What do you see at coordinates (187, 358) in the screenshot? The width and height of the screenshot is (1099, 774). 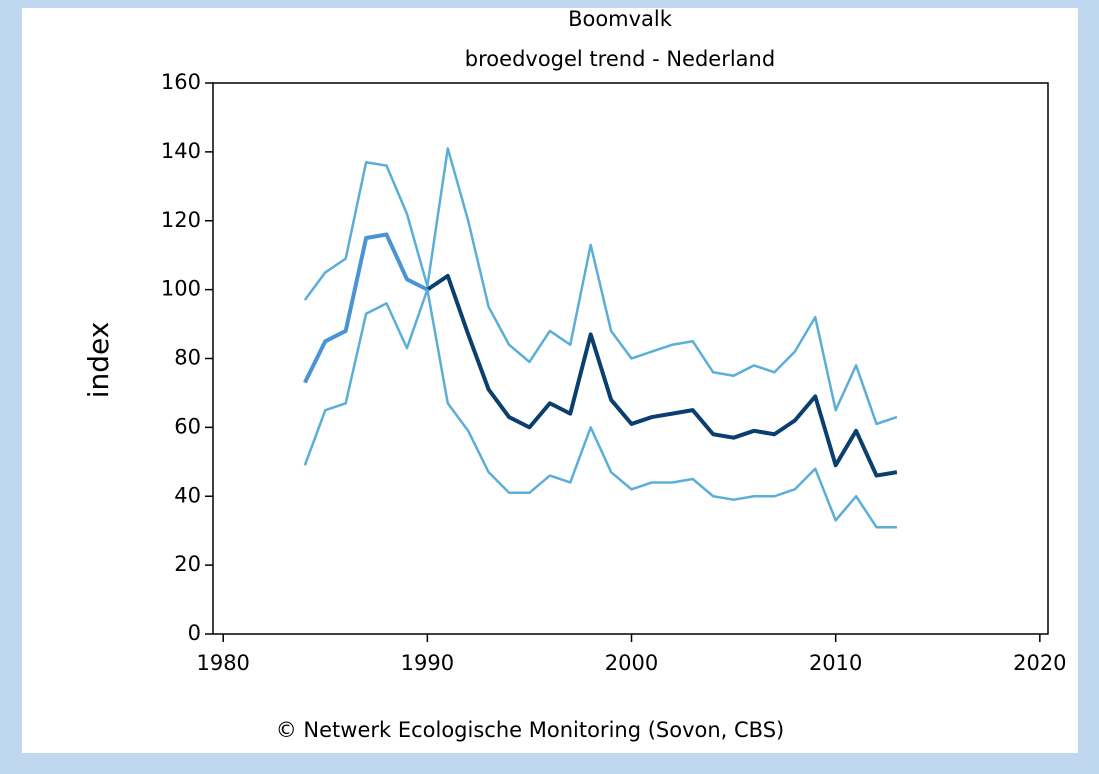 I see `y-tick-label: 80` at bounding box center [187, 358].